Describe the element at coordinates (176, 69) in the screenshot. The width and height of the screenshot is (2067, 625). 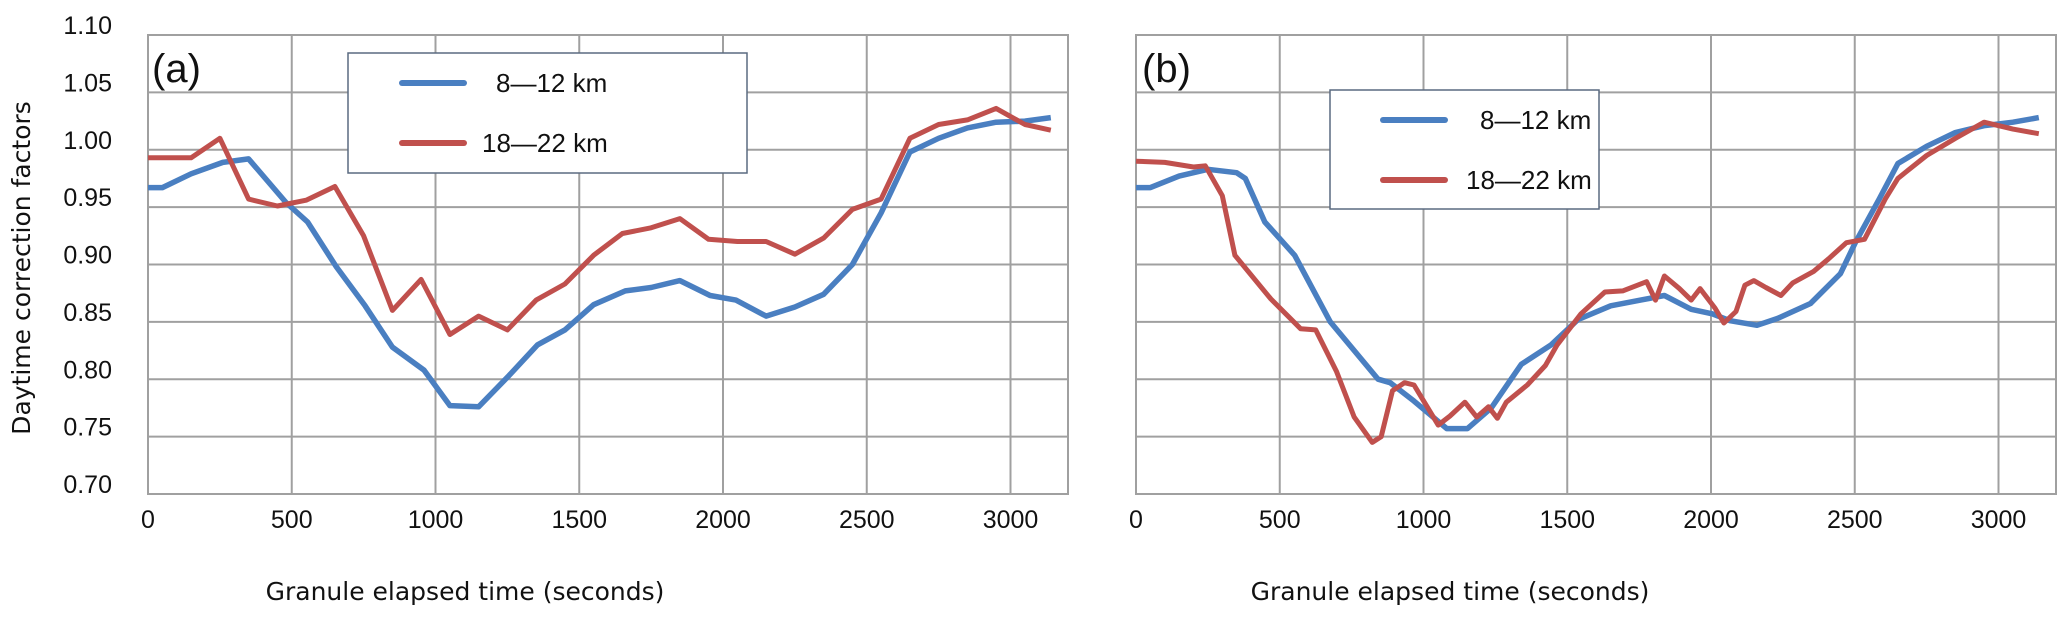
I see `panel-label-a: (a)` at that location.